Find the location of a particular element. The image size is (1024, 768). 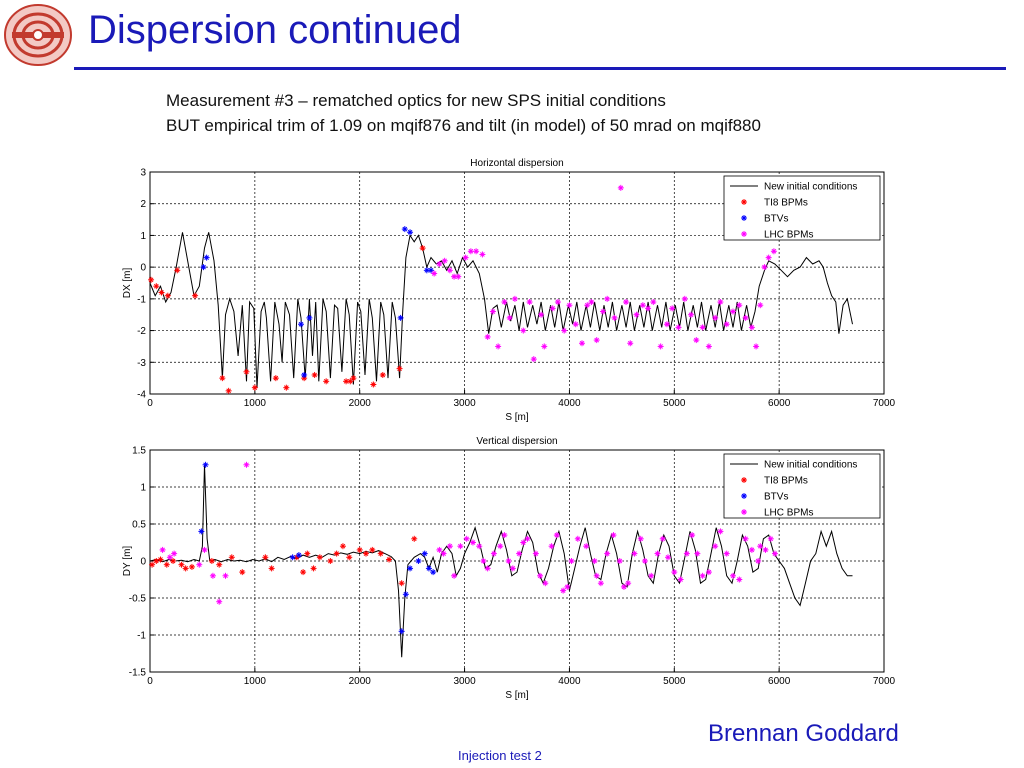

dx-chart-y-tick-label: 0 is located at coordinates (143, 268).